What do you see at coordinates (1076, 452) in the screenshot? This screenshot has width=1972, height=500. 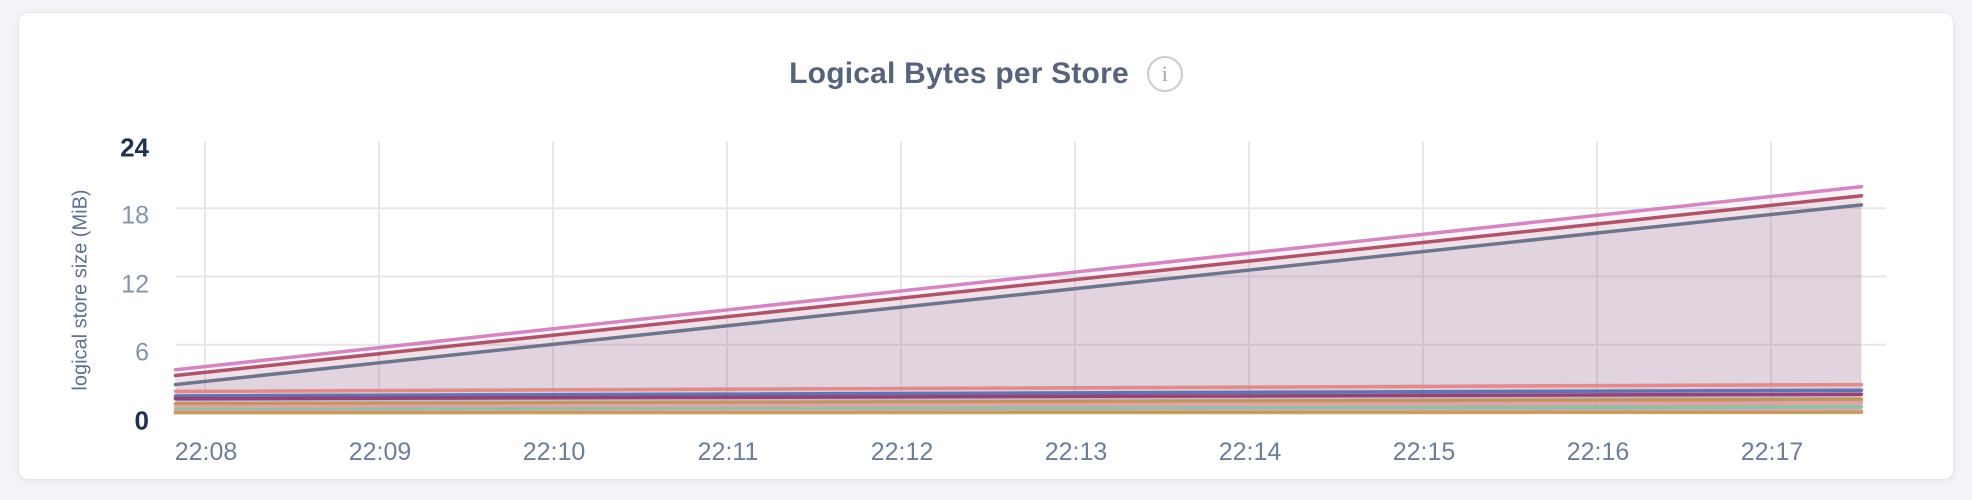 I see `x-tick-label: 22:13` at bounding box center [1076, 452].